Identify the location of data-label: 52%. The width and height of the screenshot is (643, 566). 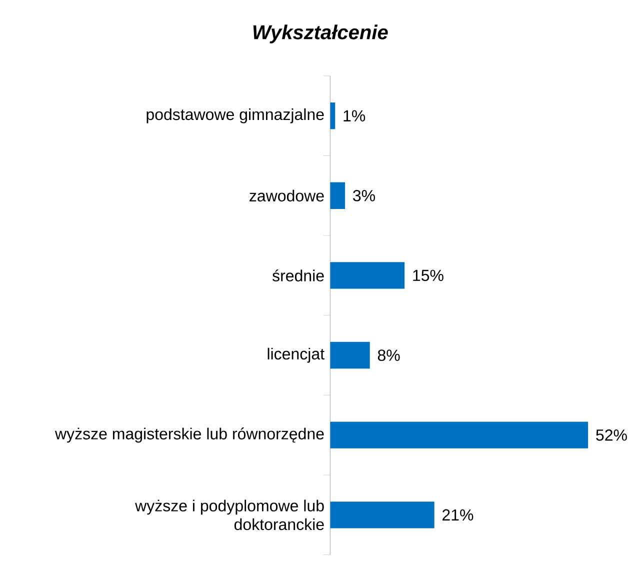
(611, 435).